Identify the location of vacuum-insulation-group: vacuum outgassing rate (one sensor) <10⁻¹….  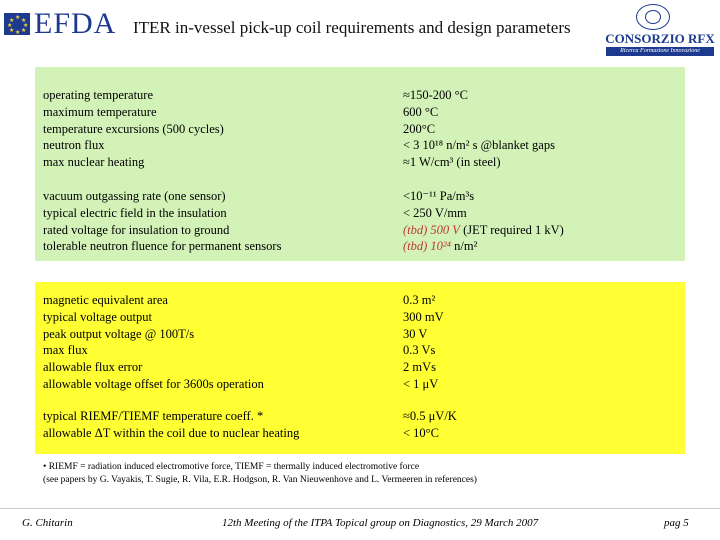
(358, 221).